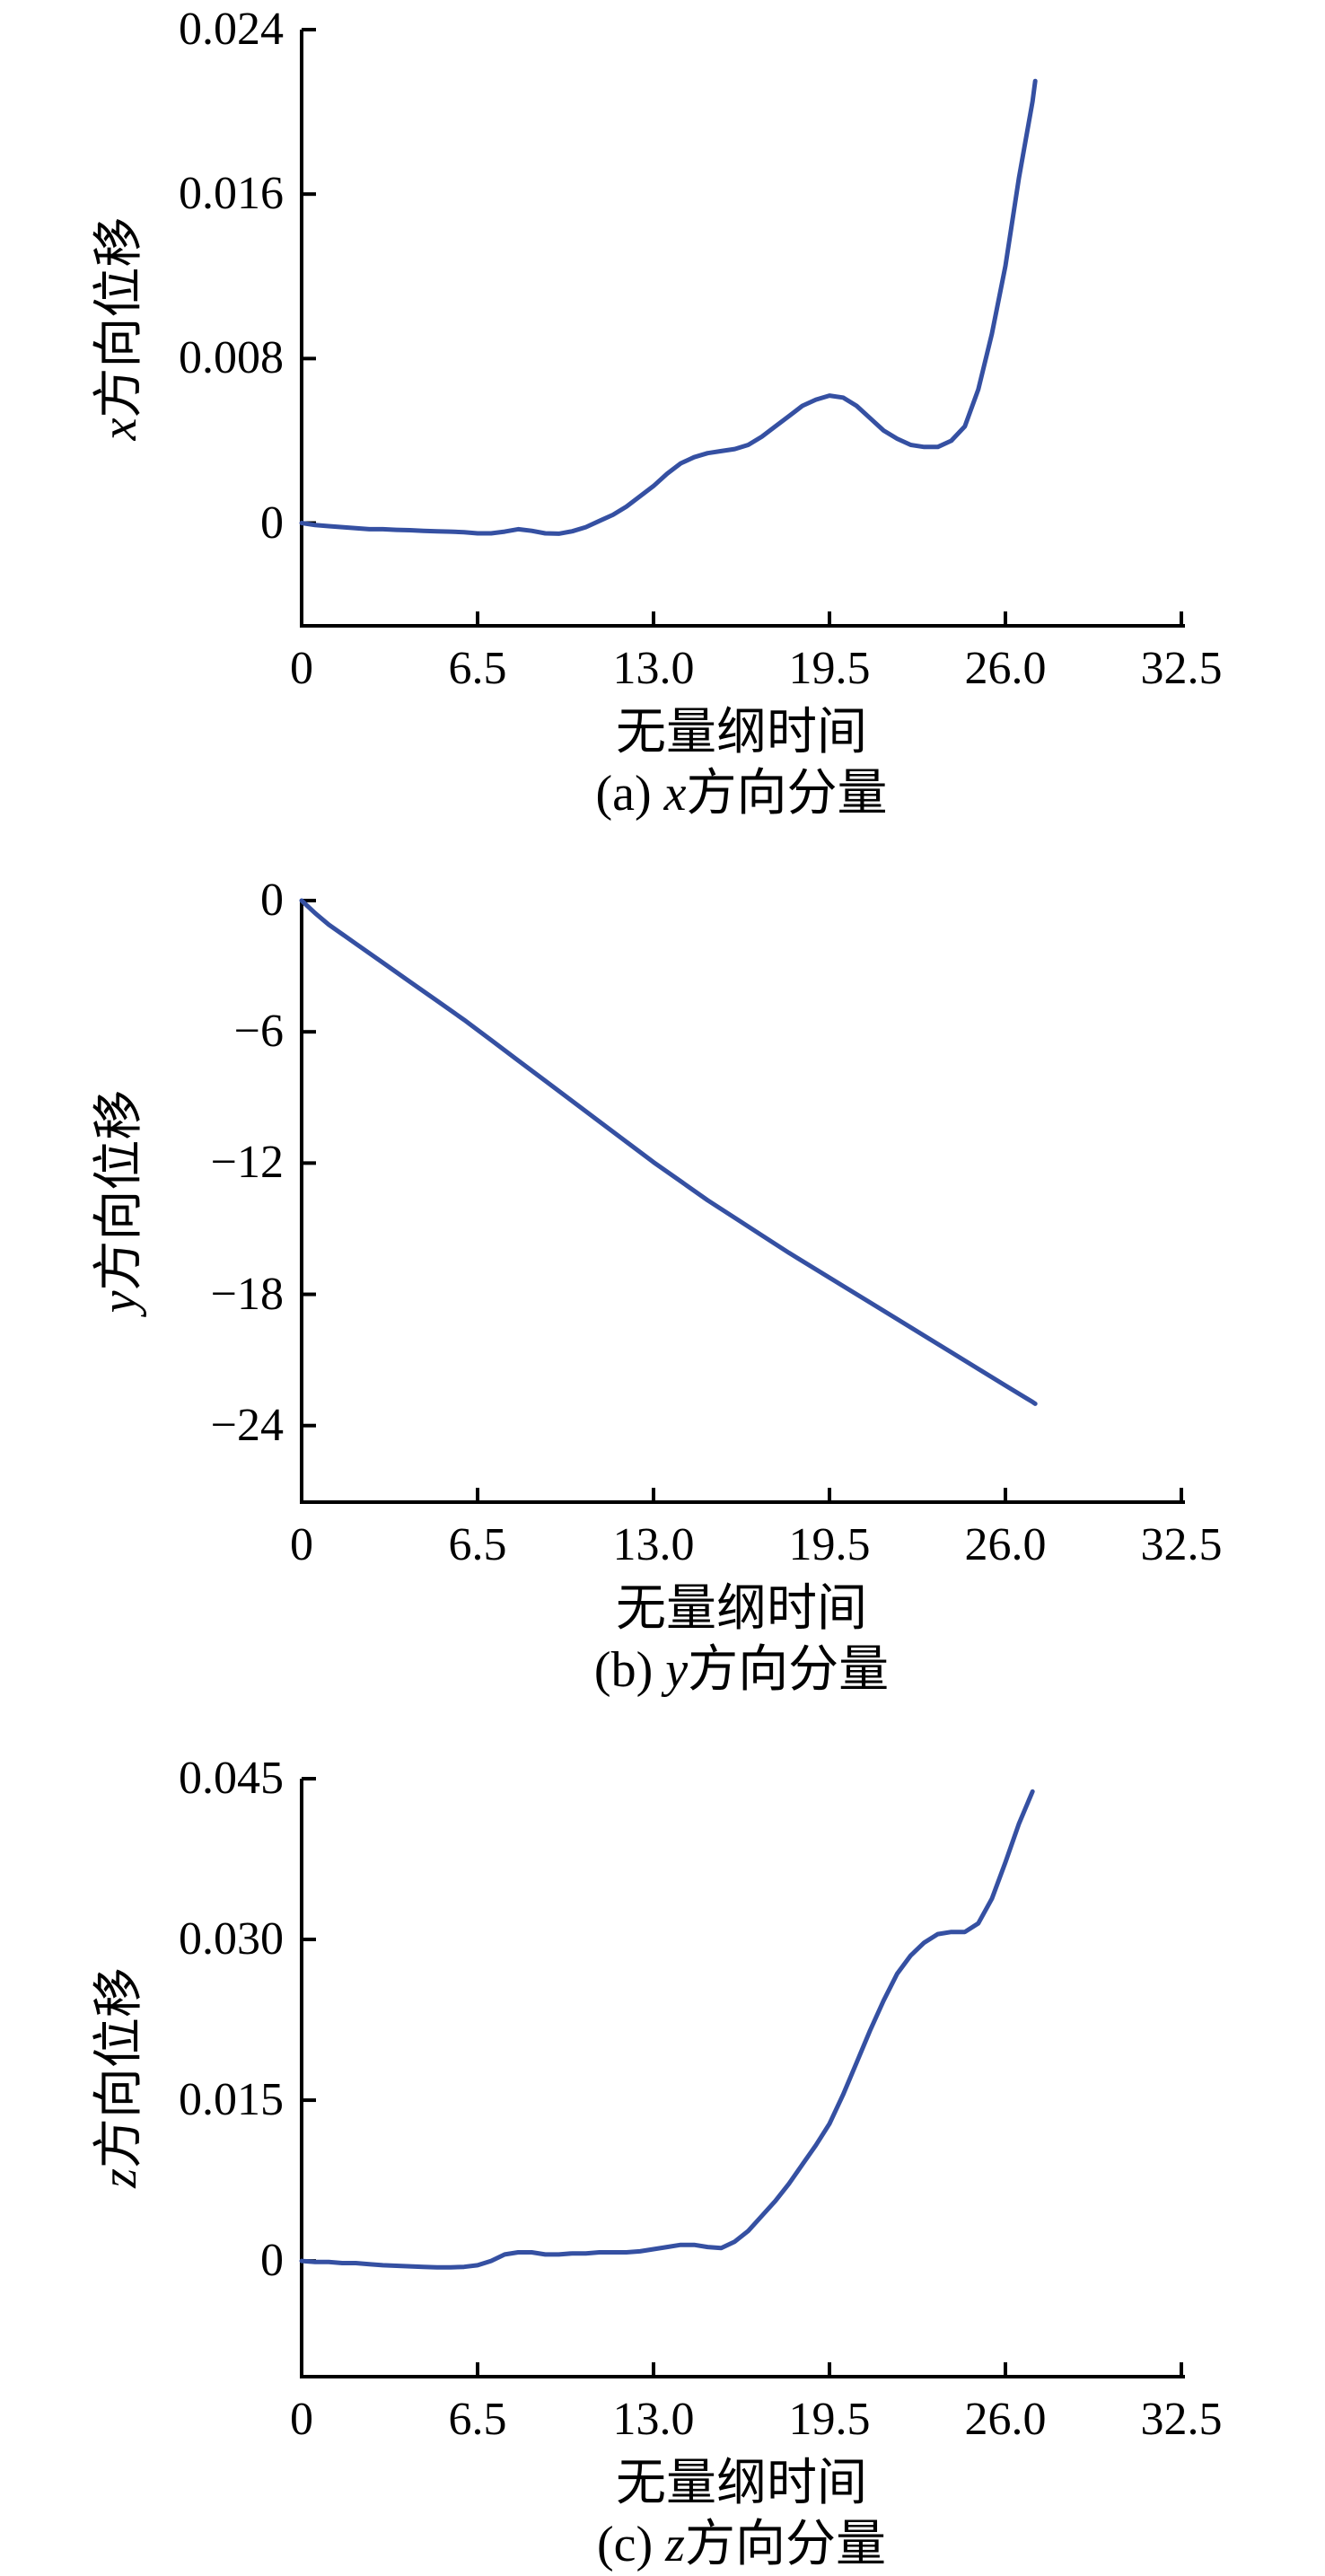 The height and width of the screenshot is (2576, 1325). I want to click on subplot-caption-c: (c) z方向分量, so click(741, 2544).